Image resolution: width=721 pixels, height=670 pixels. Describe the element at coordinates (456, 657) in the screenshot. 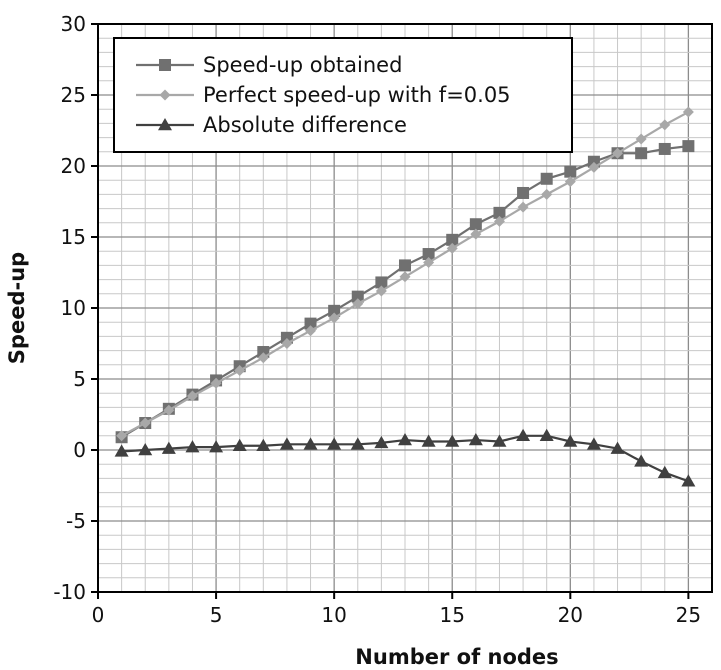

I see `x-axis-title: Number of nodes` at that location.